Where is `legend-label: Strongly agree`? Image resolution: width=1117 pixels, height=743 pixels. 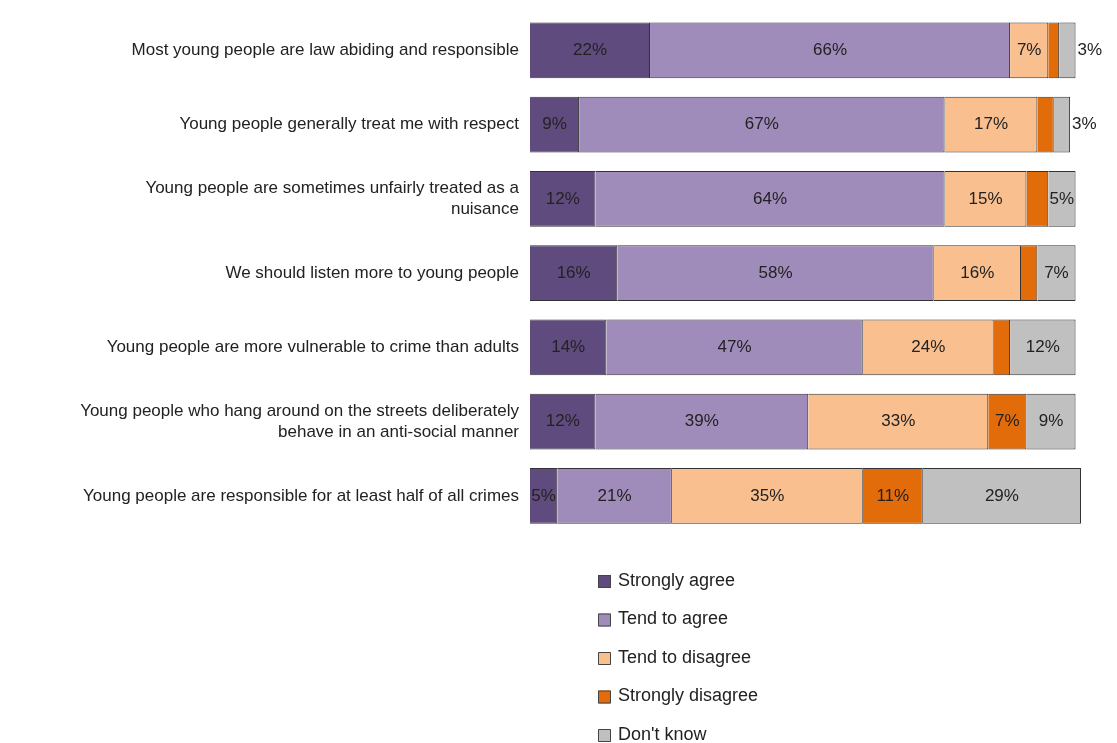
legend-label: Strongly agree is located at coordinates (677, 579).